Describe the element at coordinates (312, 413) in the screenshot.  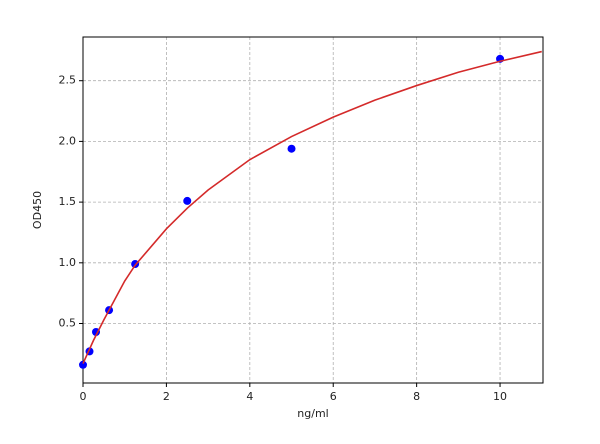
I see `x-axis-label: ng/ml` at that location.